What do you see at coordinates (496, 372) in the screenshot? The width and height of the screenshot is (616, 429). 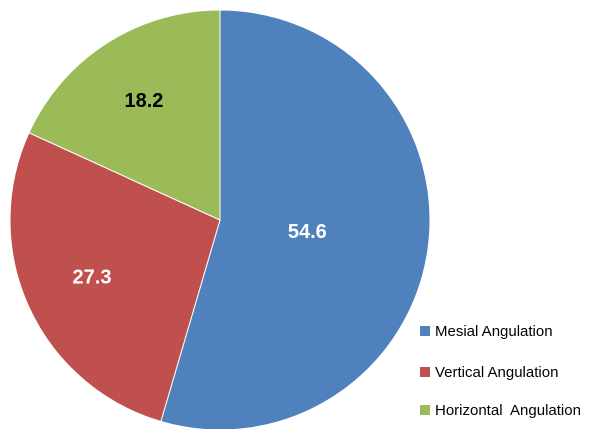 I see `legend-label: Vertical Angulation` at bounding box center [496, 372].